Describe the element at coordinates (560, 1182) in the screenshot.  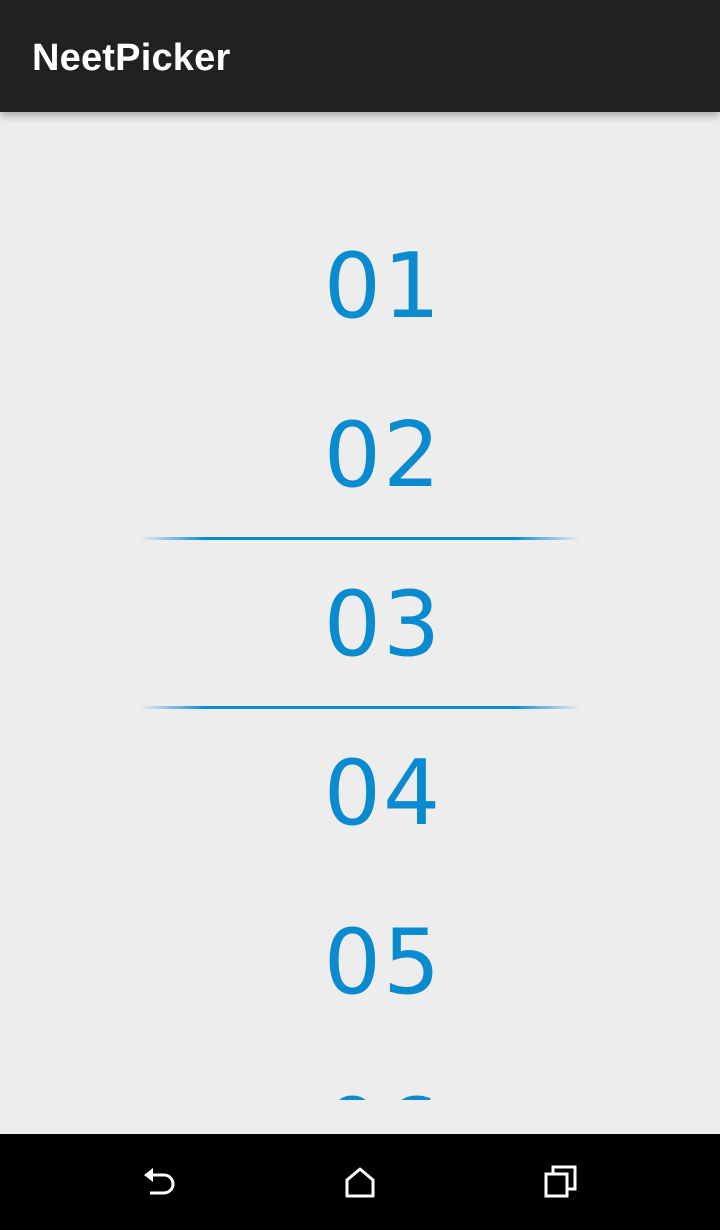
I see `recents-icon` at that location.